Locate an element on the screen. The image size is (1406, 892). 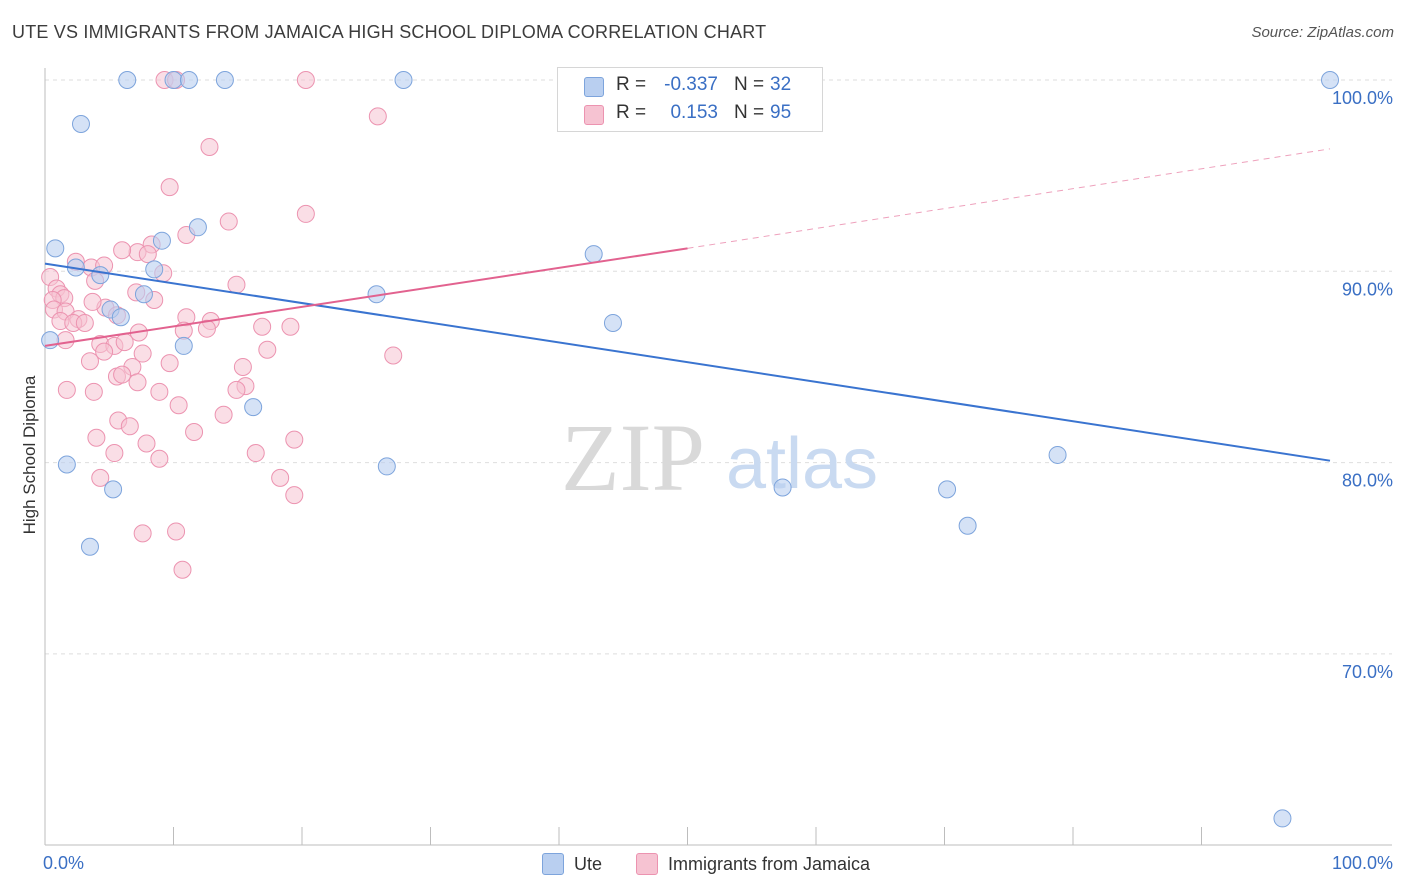
jamaica-points is located at coordinates (222, 325).